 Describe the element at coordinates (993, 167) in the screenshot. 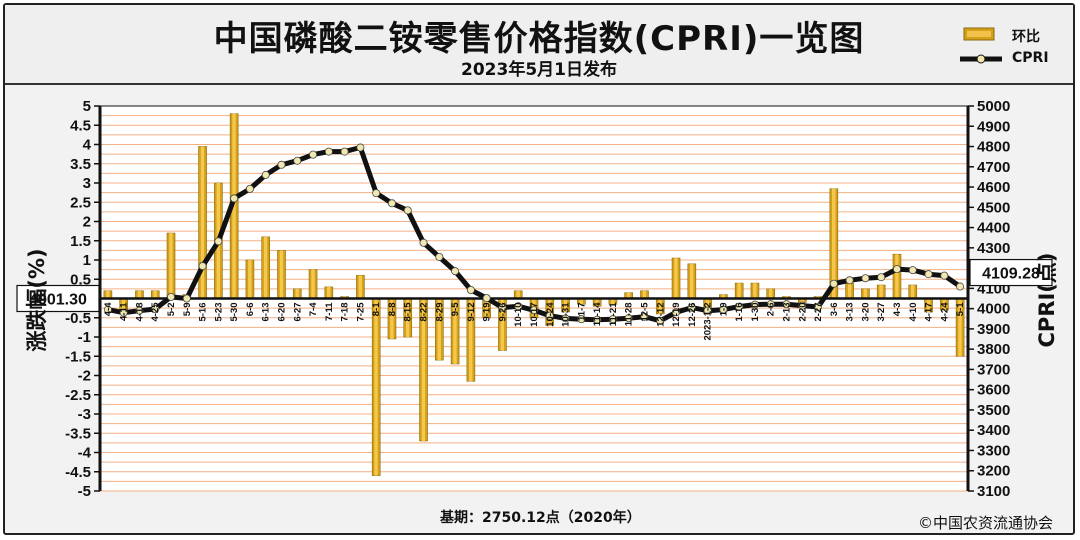

I see `y-tick-label-right: 4700` at that location.